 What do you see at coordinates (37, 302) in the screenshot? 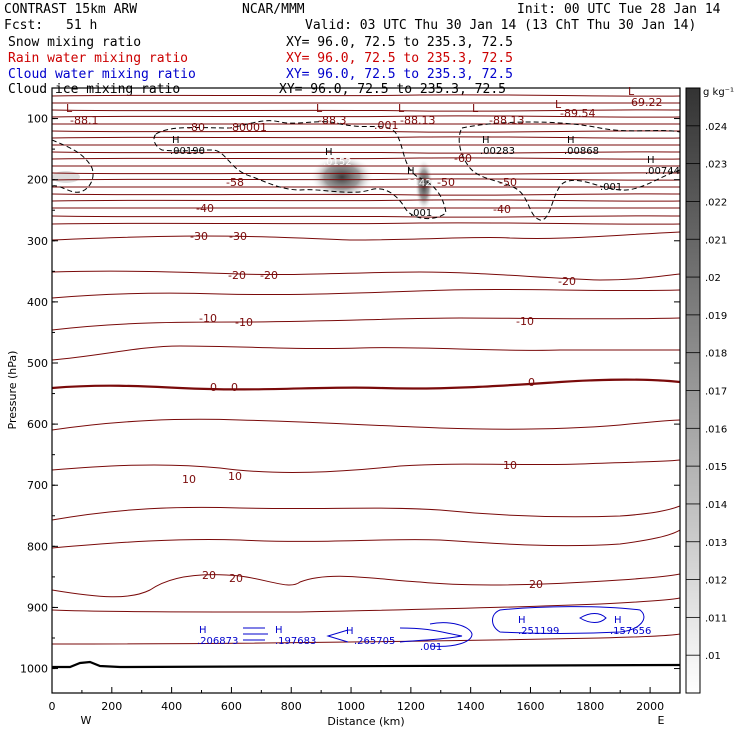
I see `y-tick-label: 400` at bounding box center [37, 302].